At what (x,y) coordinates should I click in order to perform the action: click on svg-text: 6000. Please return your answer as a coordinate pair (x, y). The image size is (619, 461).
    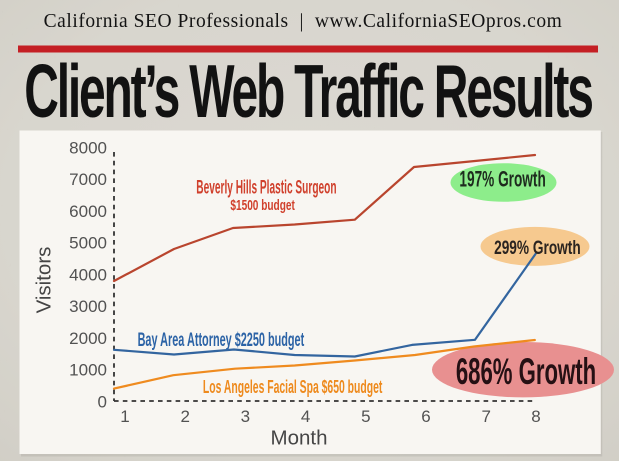
    Looking at the image, I should click on (88, 211).